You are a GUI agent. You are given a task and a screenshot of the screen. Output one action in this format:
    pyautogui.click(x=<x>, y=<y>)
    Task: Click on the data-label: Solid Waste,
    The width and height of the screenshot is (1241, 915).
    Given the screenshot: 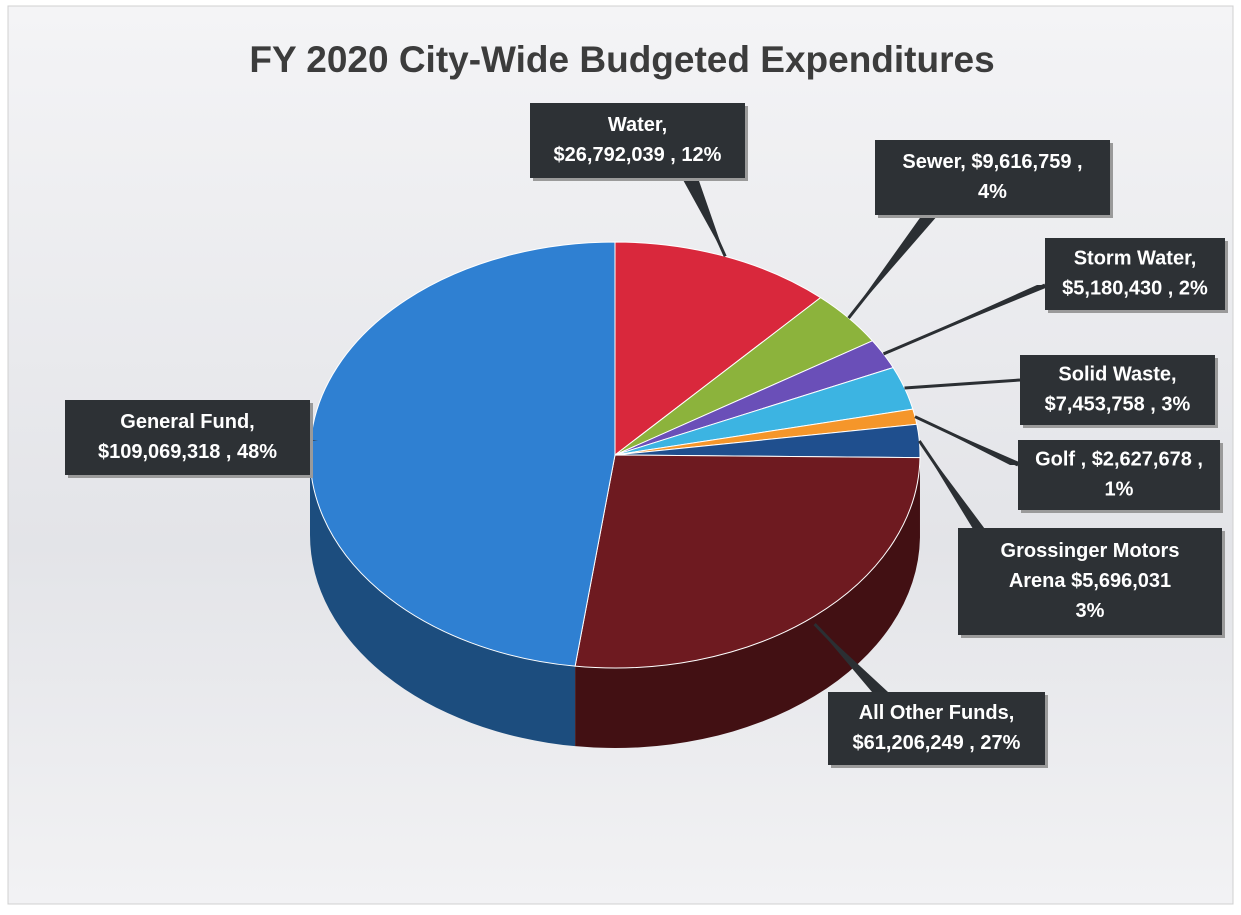 What is the action you would take?
    pyautogui.click(x=1117, y=374)
    